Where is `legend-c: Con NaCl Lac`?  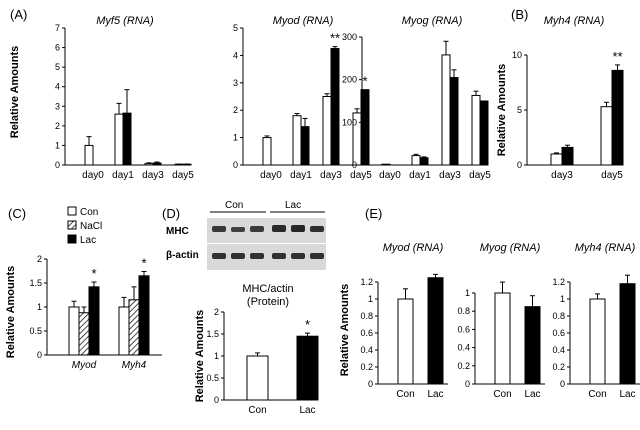
legend-c: Con NaCl Lac is located at coordinates (84, 226).